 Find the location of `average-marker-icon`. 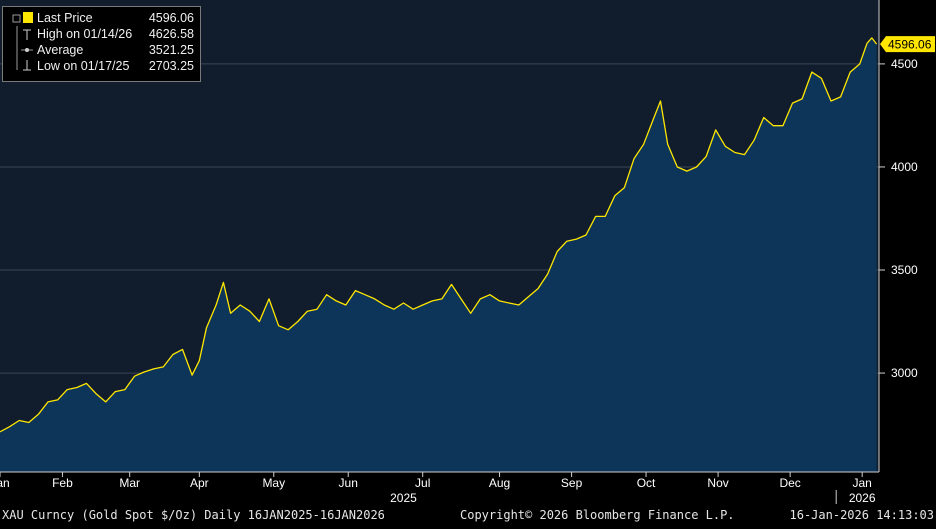

average-marker-icon is located at coordinates (22, 50).